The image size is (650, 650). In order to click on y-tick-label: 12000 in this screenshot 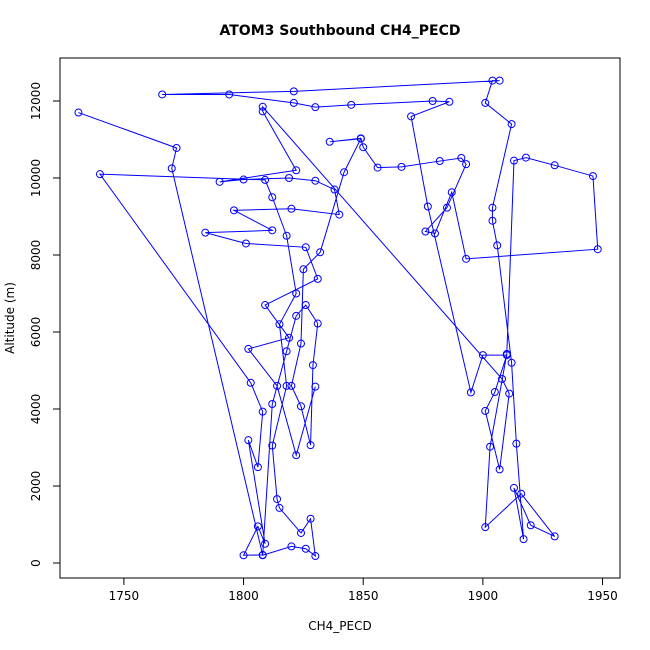, I will do `click(36, 101)`.